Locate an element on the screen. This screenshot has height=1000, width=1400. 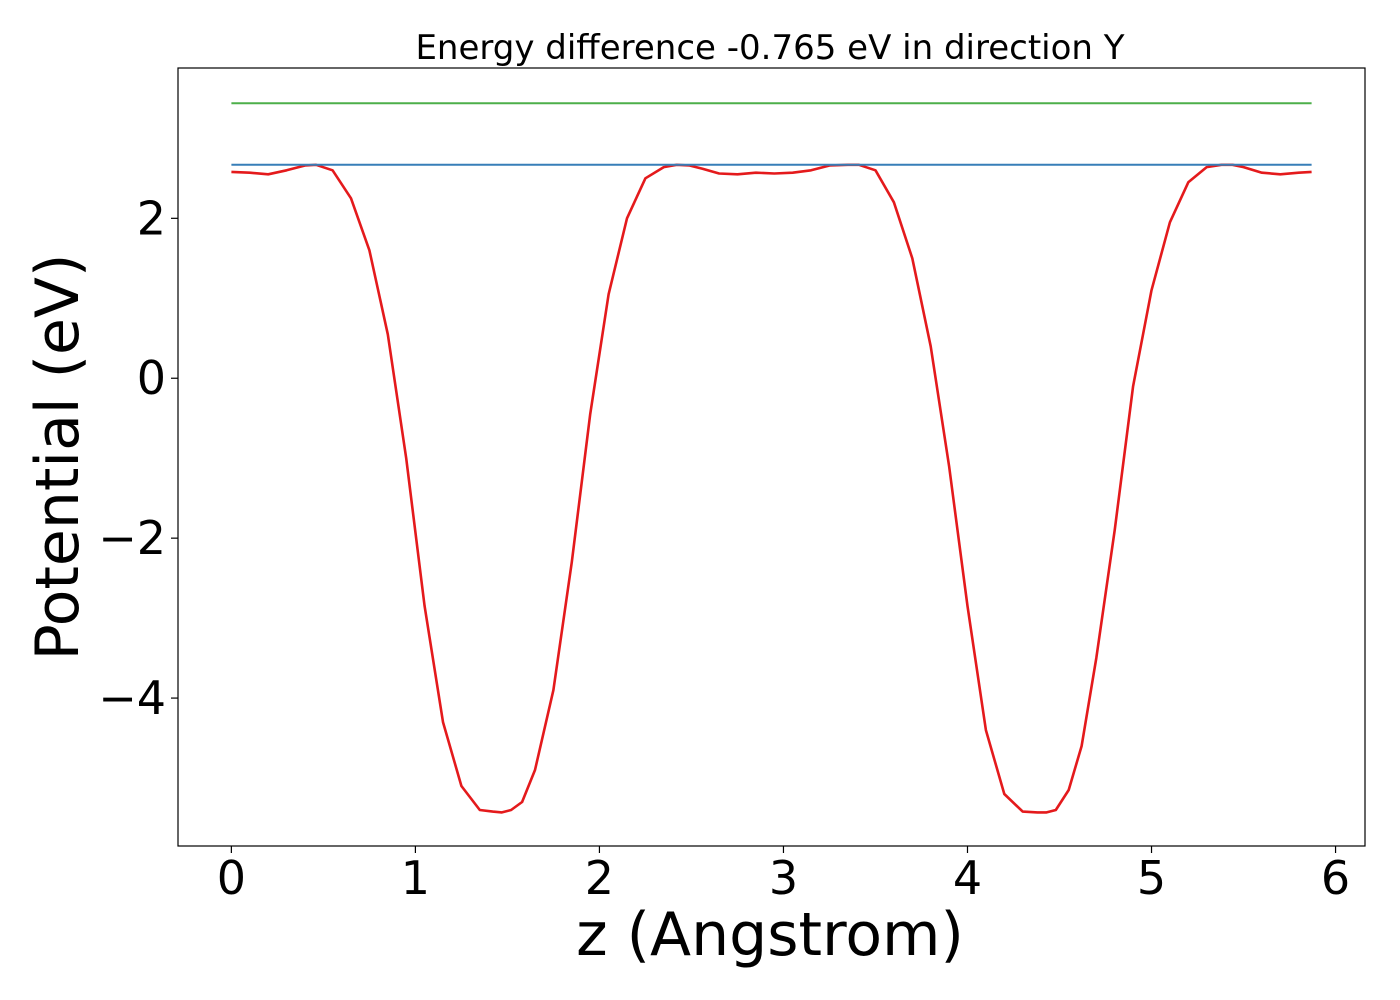
y-axis-label: Potential (eV) is located at coordinates (58, 457).